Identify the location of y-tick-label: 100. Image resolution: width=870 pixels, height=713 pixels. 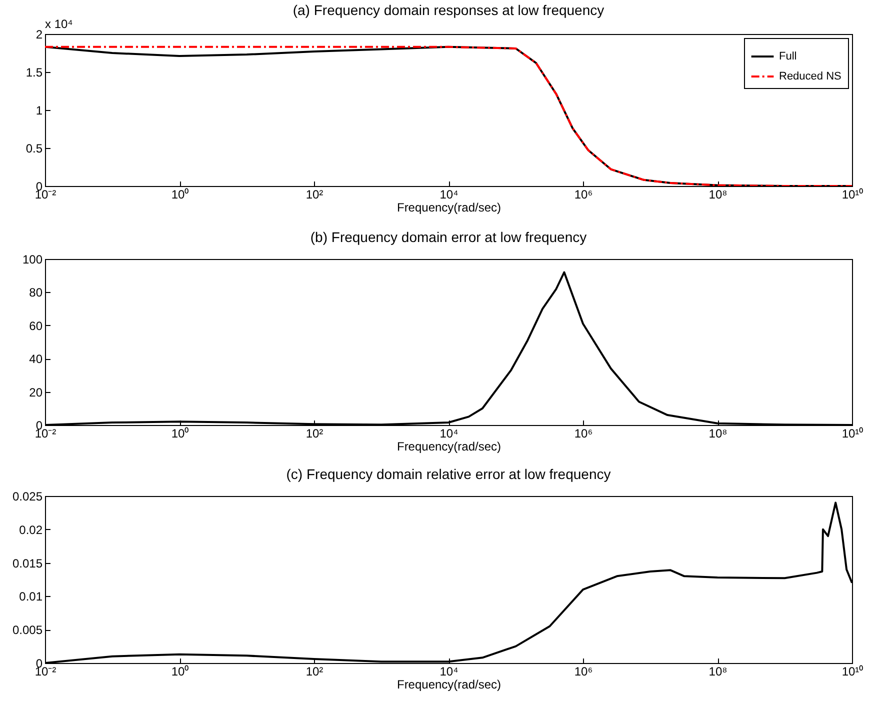
(32, 259).